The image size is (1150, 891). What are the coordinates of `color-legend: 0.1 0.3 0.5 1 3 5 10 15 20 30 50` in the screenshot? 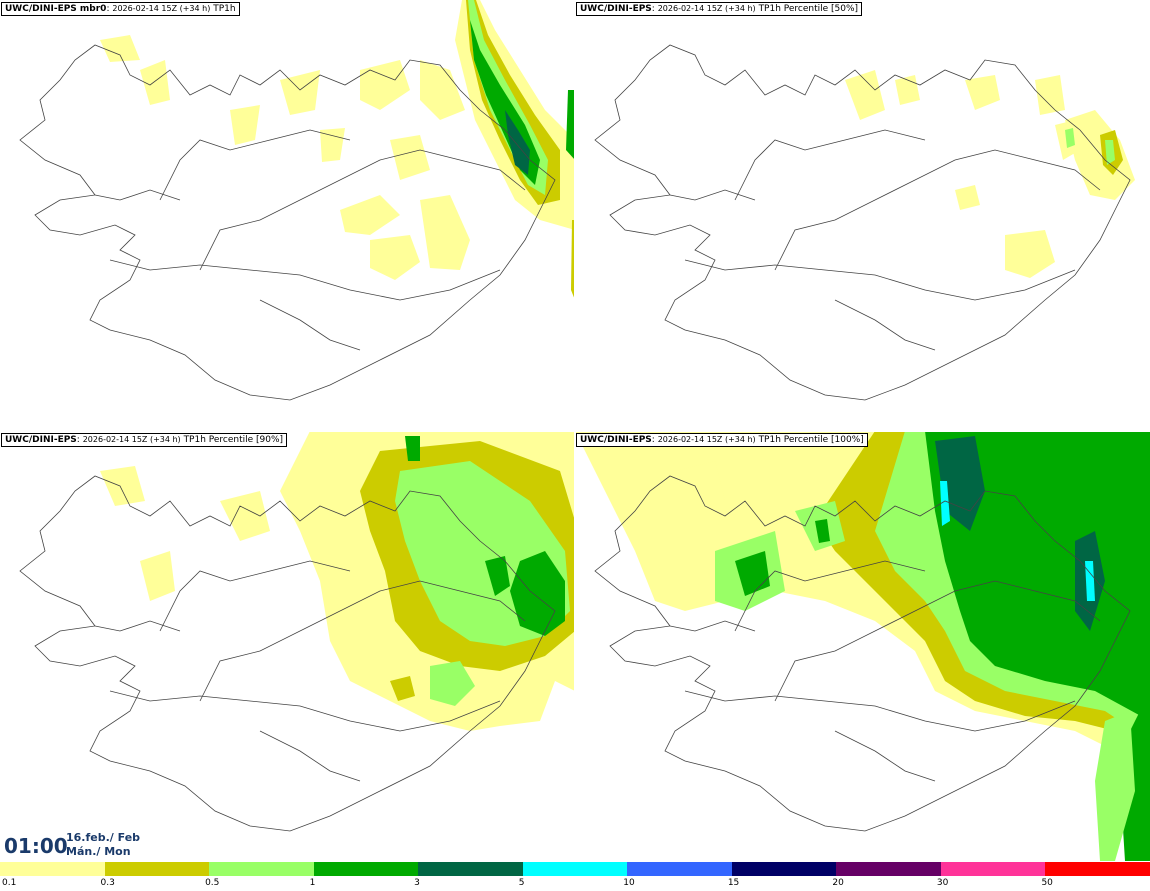 It's located at (575, 876).